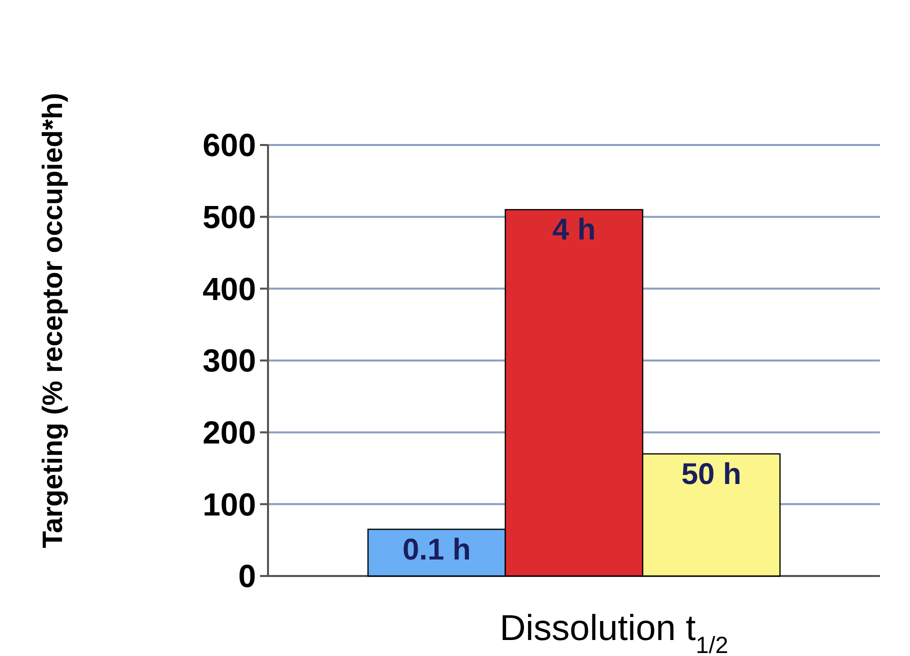 The height and width of the screenshot is (656, 910). I want to click on y-tick-label: 0, so click(247, 576).